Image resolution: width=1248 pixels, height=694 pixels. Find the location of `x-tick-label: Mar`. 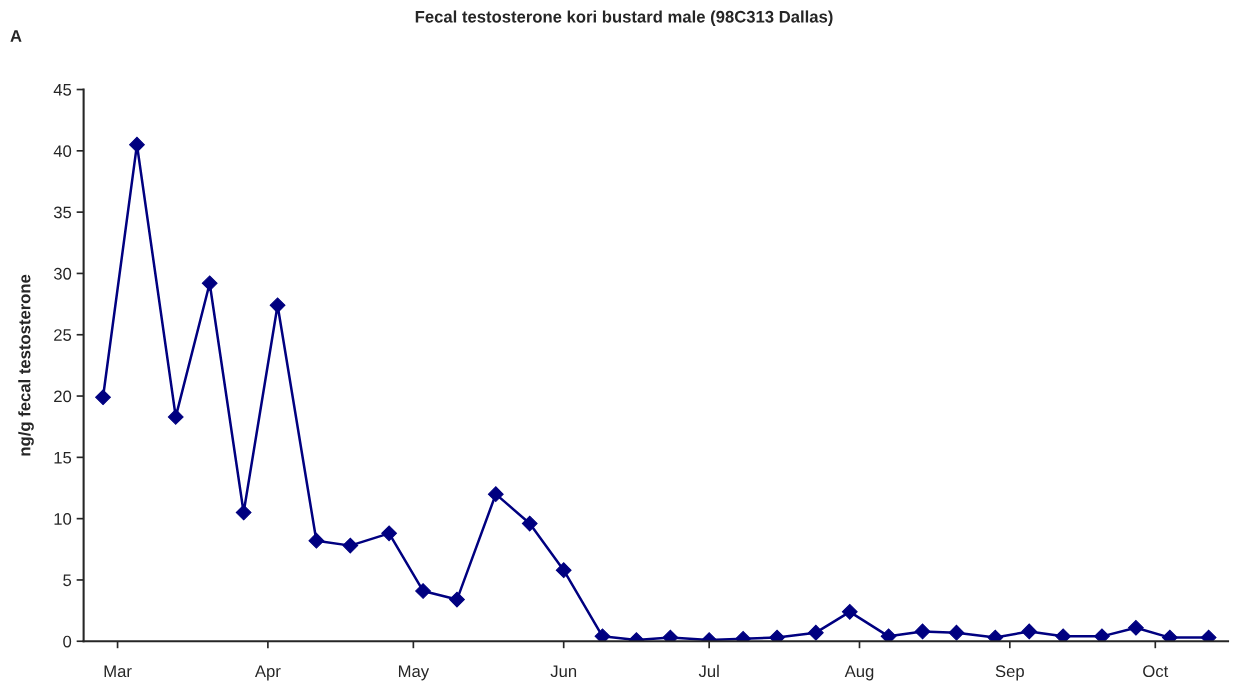

x-tick-label: Mar is located at coordinates (118, 671).